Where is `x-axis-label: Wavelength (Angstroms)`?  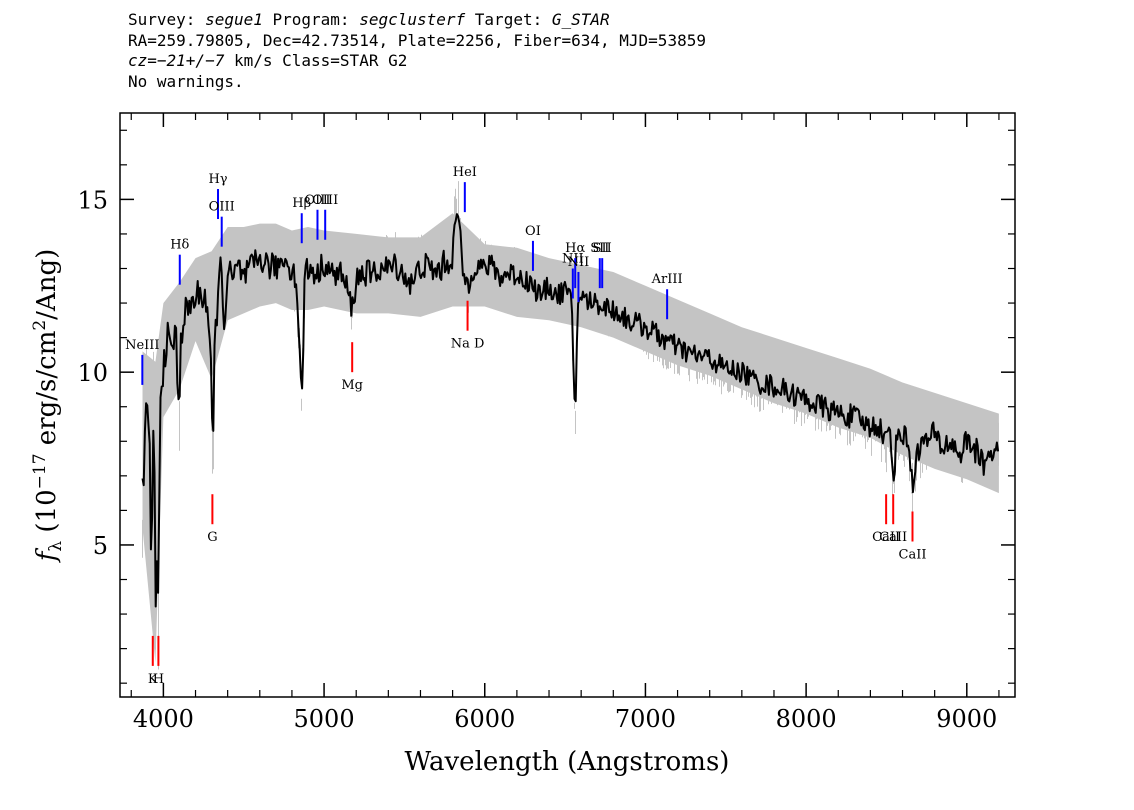 x-axis-label: Wavelength (Angstroms) is located at coordinates (567, 762).